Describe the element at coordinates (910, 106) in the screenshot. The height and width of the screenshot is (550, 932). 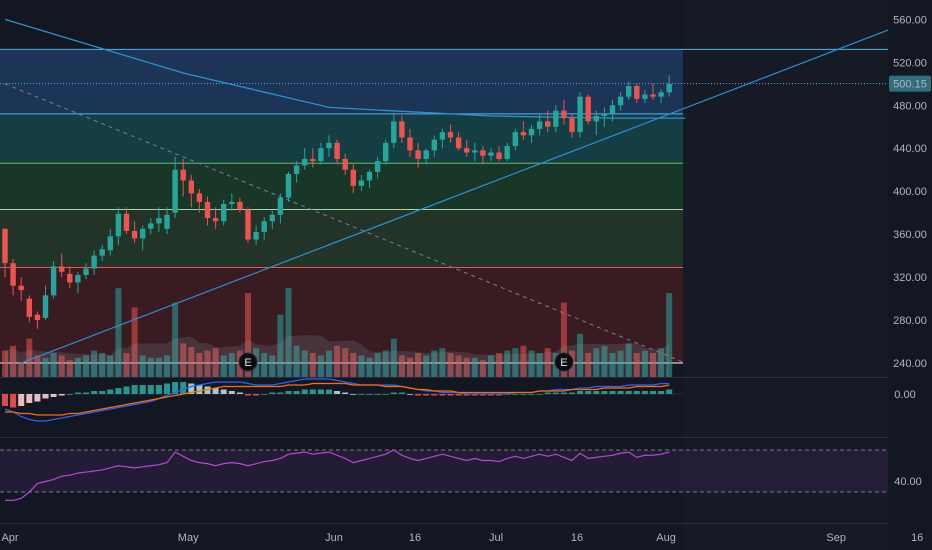
I see `y-tick-label: 480.00` at that location.